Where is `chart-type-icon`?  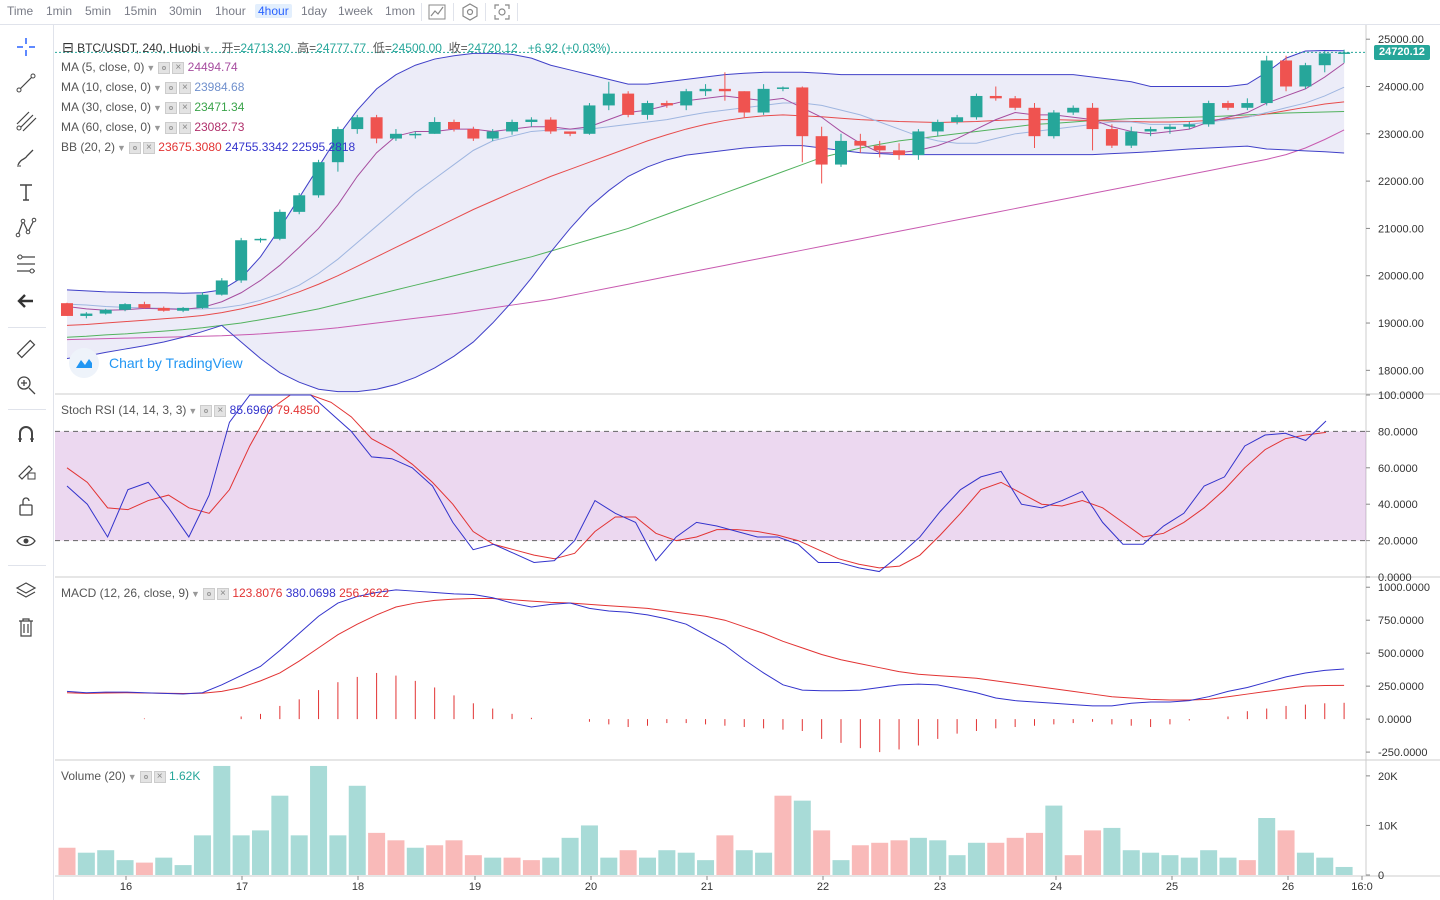
chart-type-icon is located at coordinates (437, 12).